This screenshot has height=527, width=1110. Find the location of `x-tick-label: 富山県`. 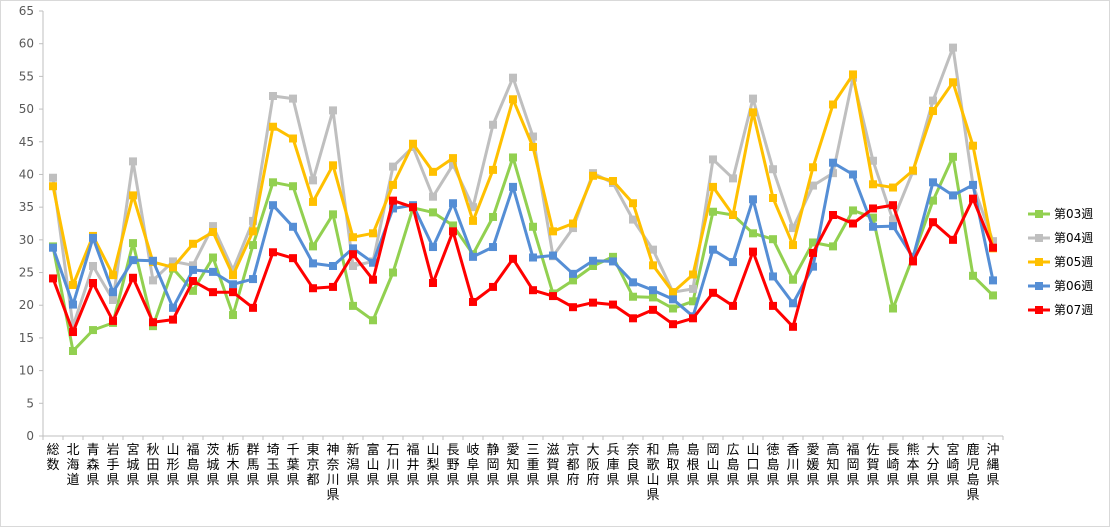

x-tick-label: 富山県 is located at coordinates (372, 465).